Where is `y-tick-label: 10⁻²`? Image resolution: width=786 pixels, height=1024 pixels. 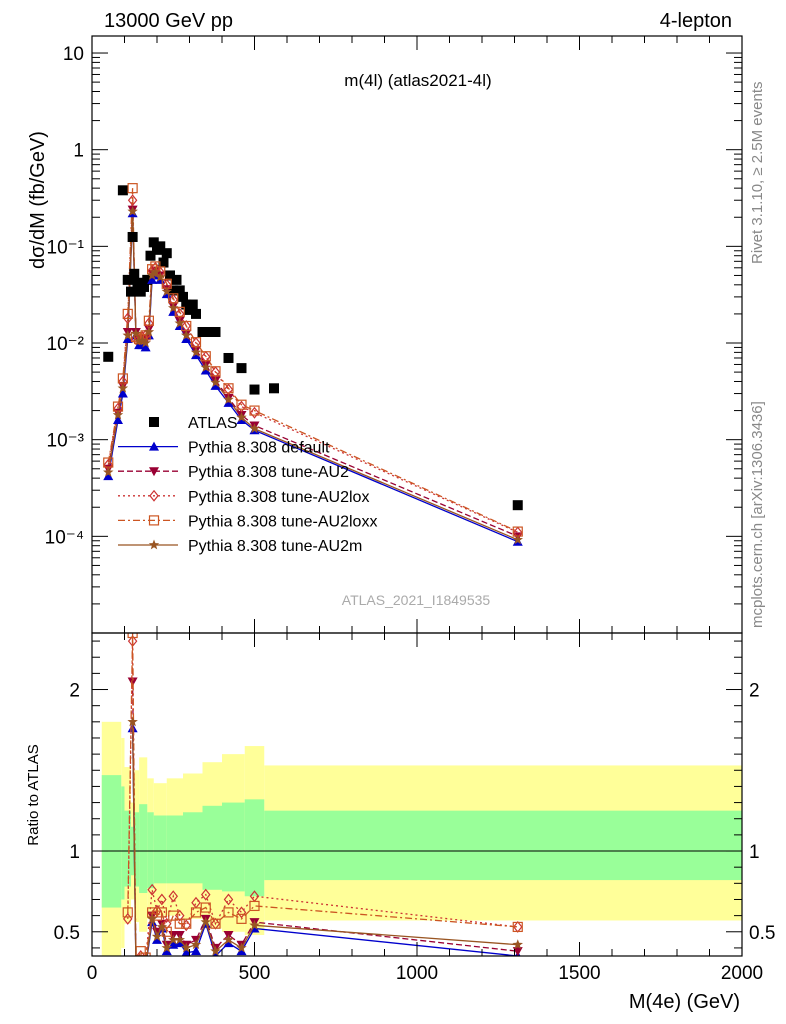
y-tick-label: 10⁻² is located at coordinates (66, 344).